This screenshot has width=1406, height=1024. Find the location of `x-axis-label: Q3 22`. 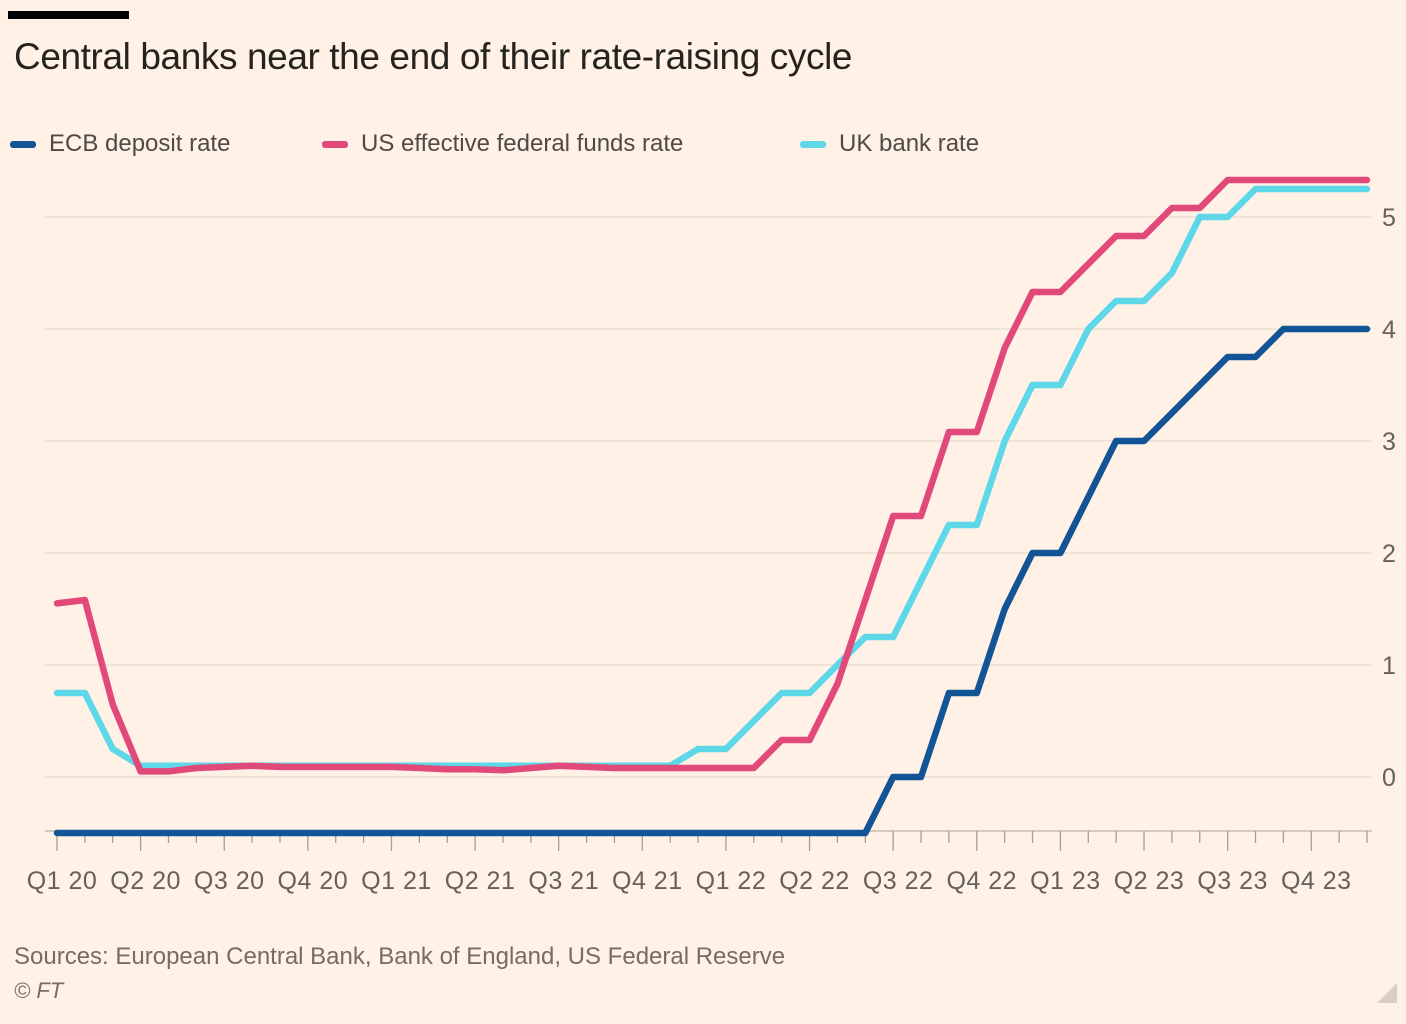

x-axis-label: Q3 22 is located at coordinates (898, 881).